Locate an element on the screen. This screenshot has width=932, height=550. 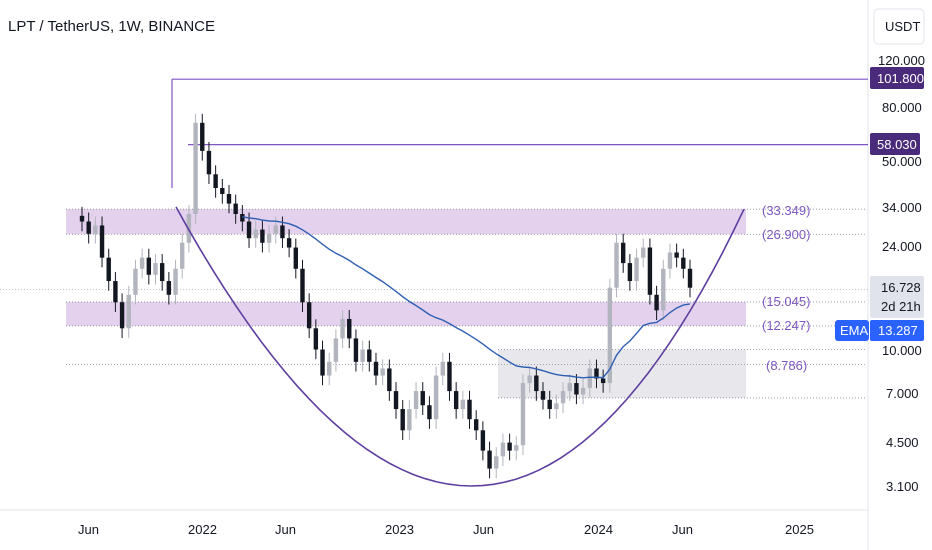
price-label: 7.000 is located at coordinates (902, 393).